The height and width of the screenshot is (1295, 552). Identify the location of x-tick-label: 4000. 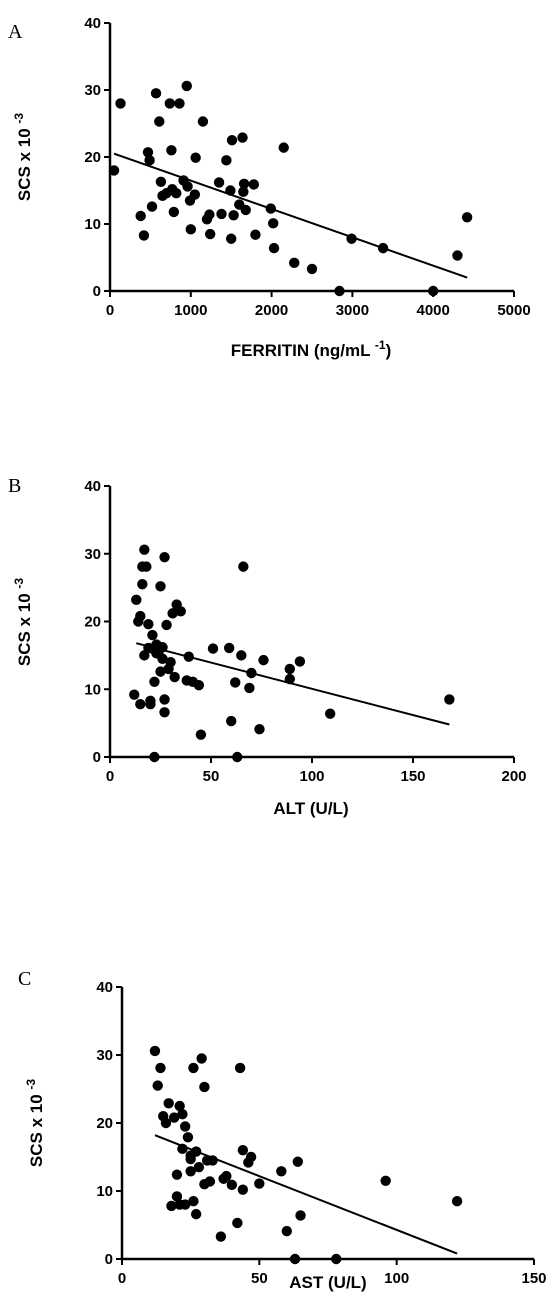
(433, 310).